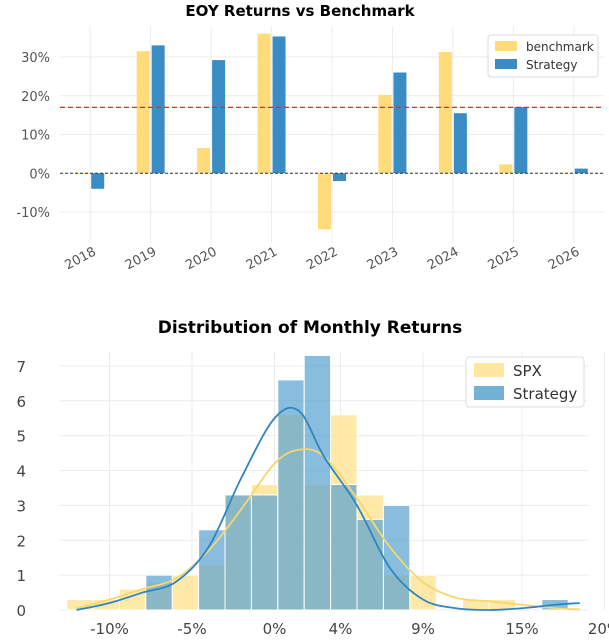 This screenshot has width=609, height=642. I want to click on chart1-xtick-label: 2019, so click(141, 259).